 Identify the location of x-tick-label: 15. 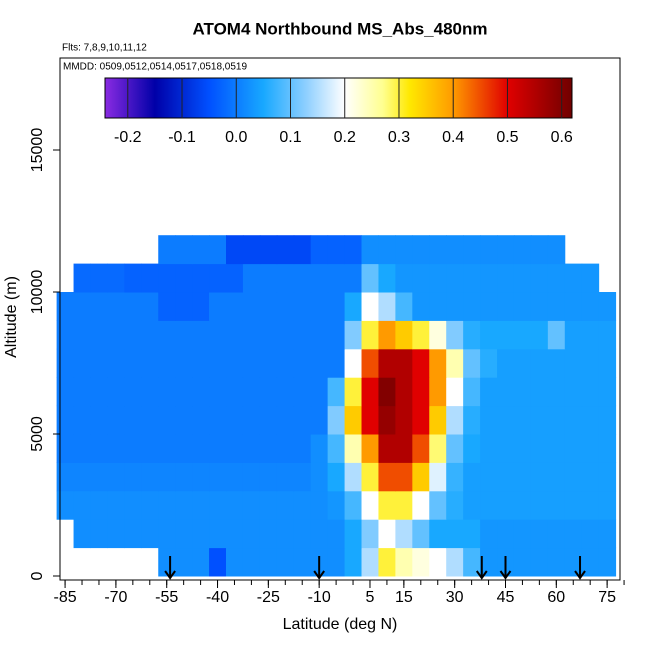
(404, 597).